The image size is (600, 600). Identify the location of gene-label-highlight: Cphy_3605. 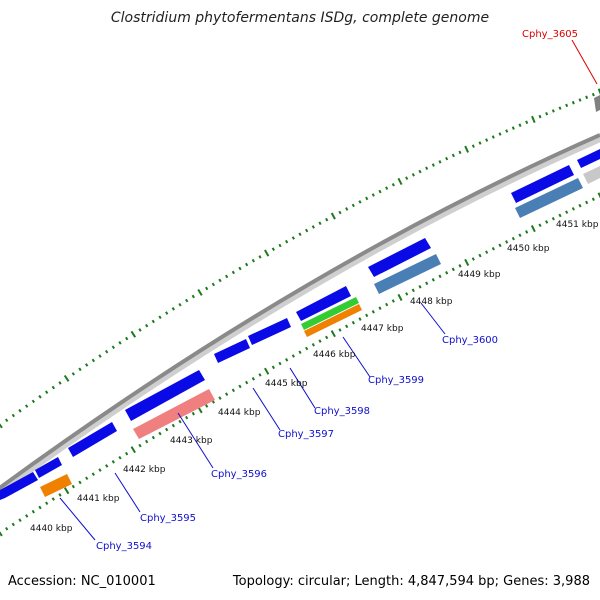
(550, 34).